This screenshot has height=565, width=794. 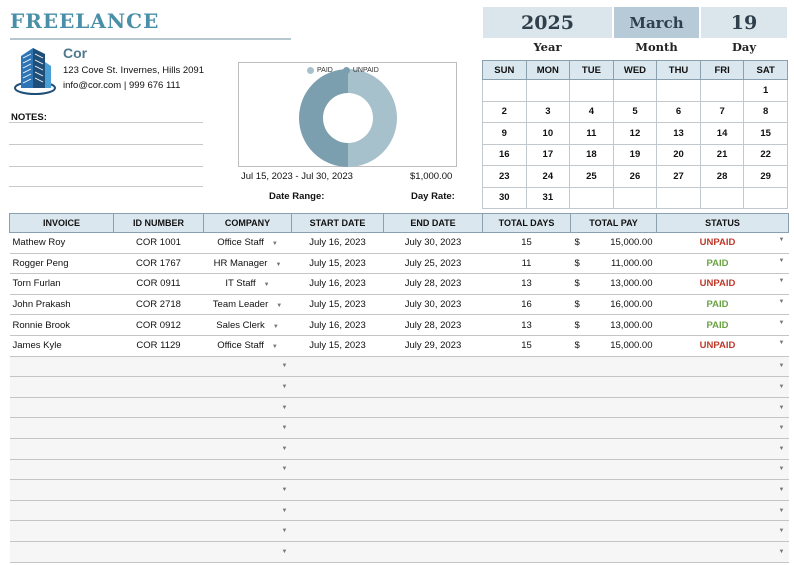 What do you see at coordinates (247, 243) in the screenshot?
I see `company-dropdown: Office Staff ▼` at bounding box center [247, 243].